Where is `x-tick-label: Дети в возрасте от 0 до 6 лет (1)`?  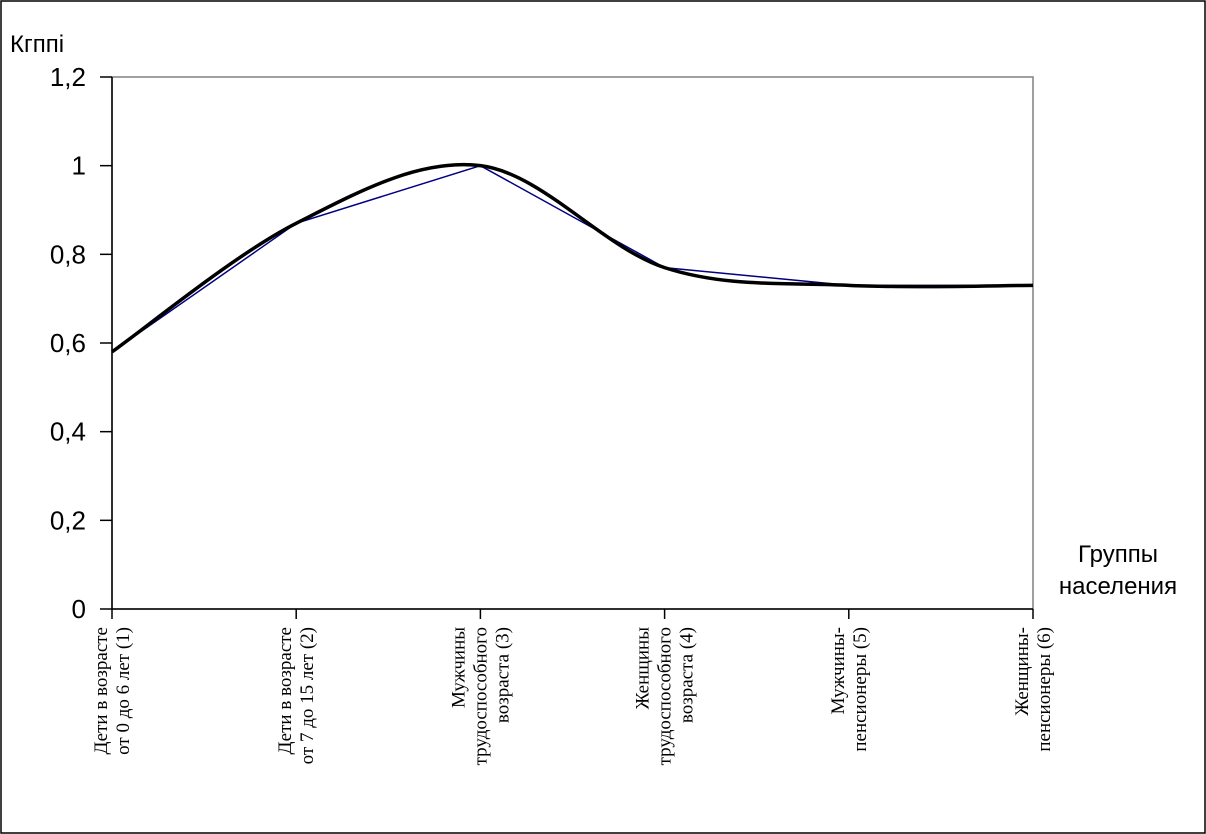
x-tick-label: Дети в возрасте от 0 до 6 лет (1) is located at coordinates (112, 691).